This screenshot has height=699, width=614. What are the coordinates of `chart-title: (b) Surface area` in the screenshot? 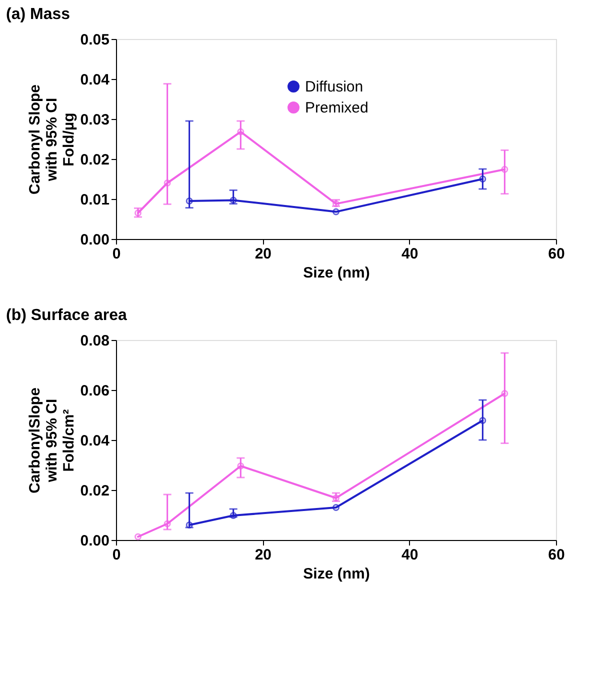 It's located at (67, 315).